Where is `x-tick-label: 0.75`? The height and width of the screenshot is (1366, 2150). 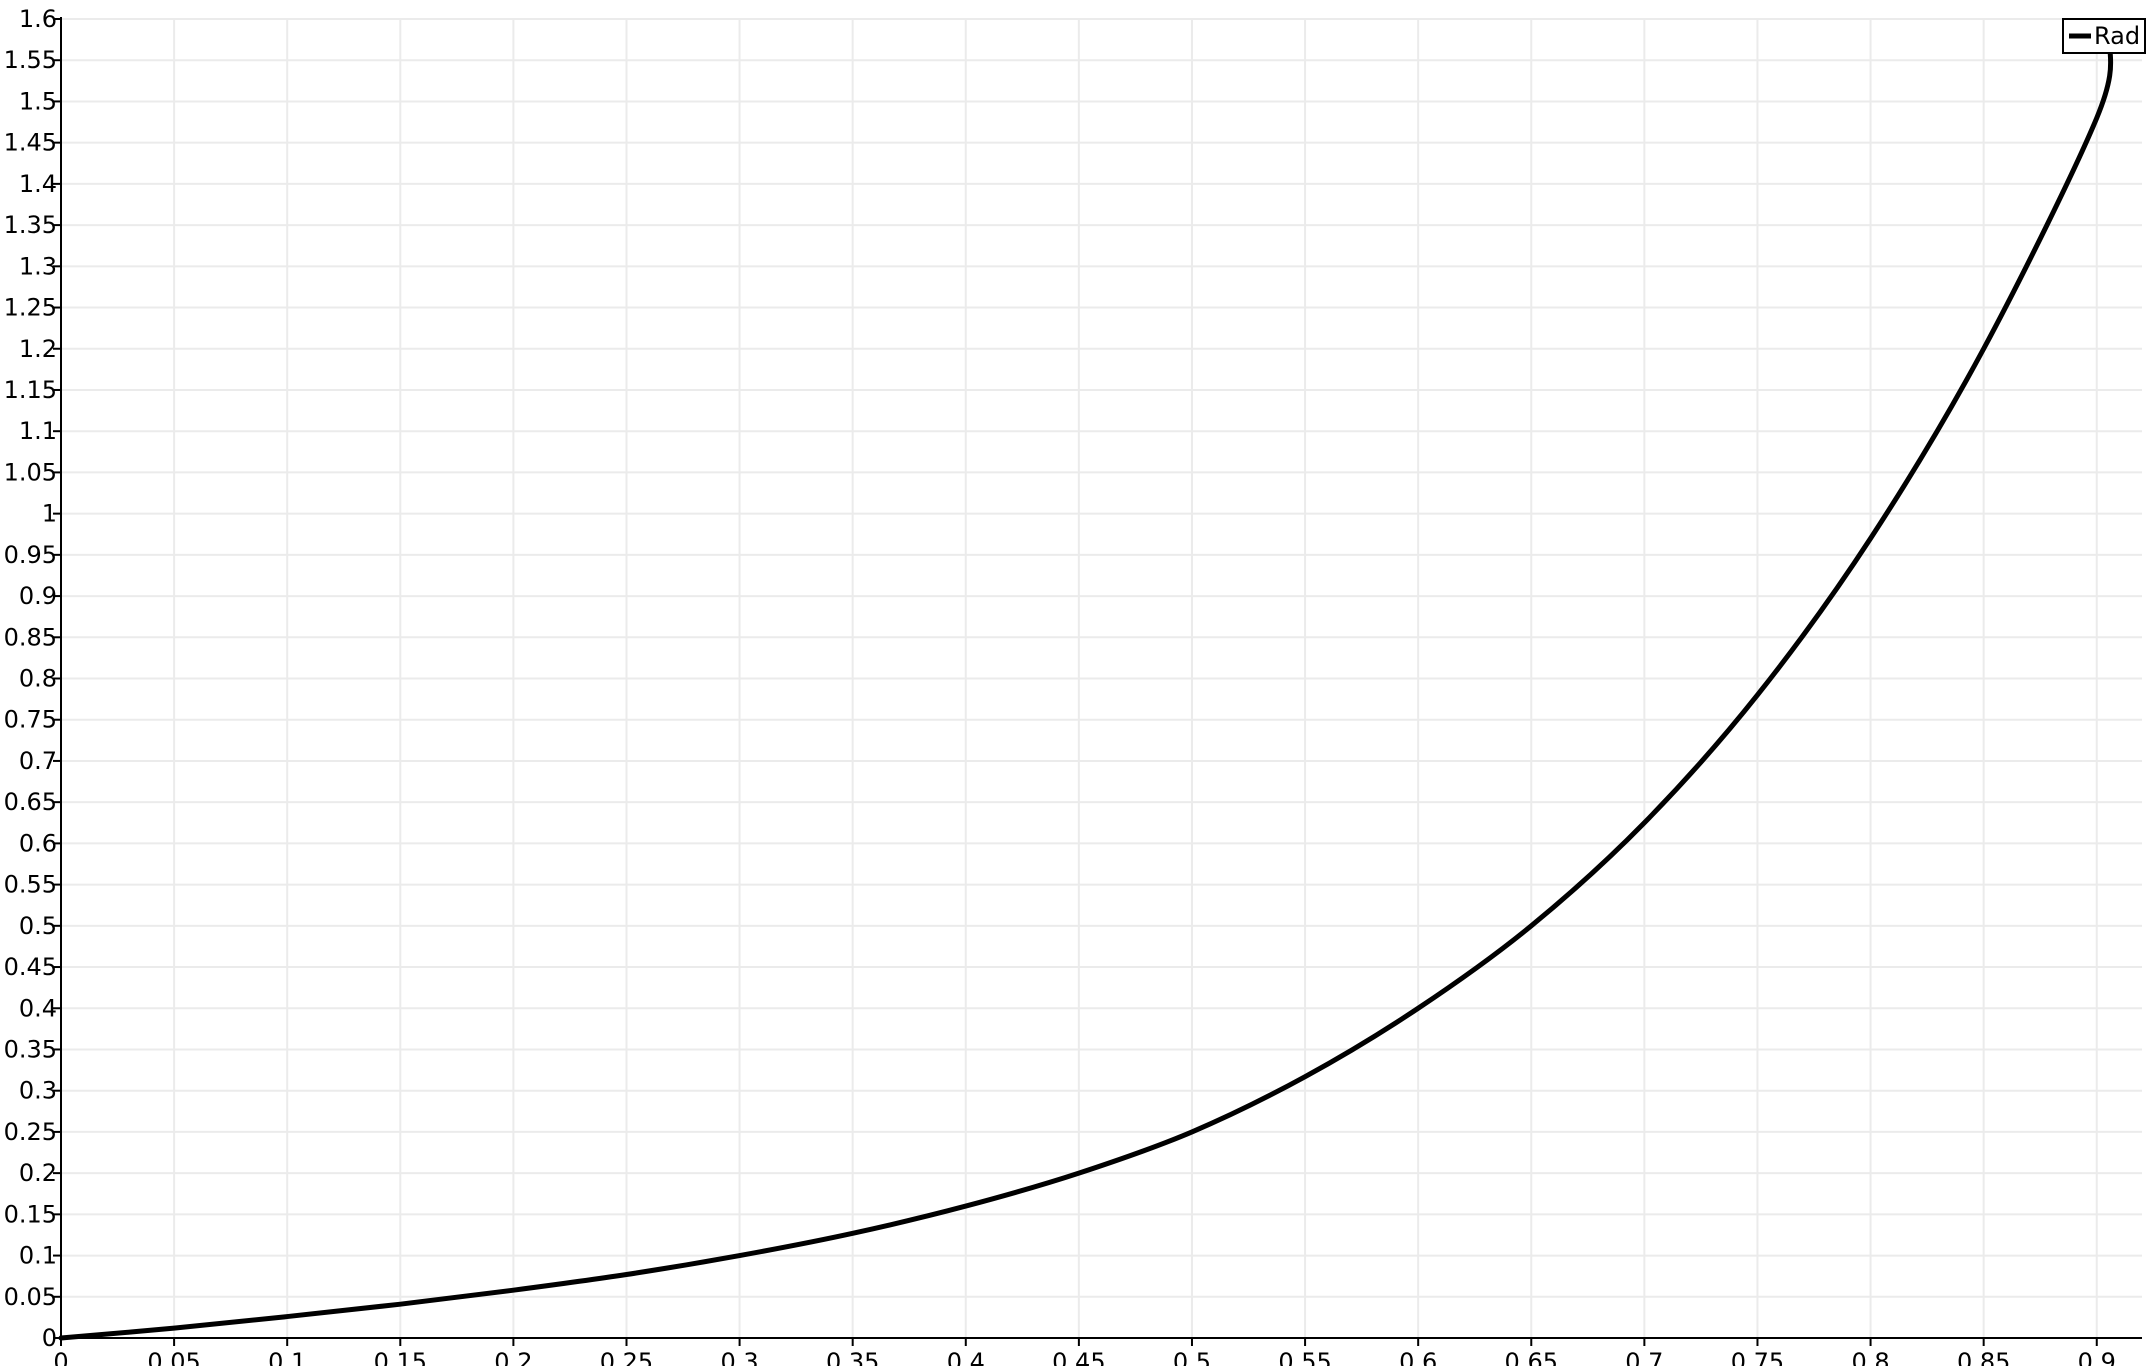
x-tick-label: 0.75 is located at coordinates (1757, 1357).